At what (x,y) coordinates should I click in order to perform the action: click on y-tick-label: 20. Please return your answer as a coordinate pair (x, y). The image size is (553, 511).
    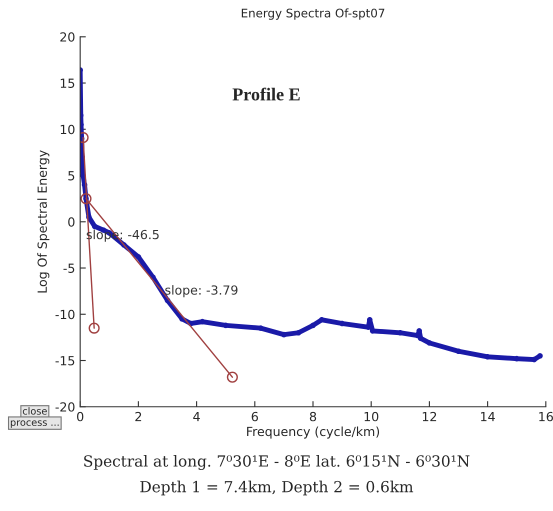
    Looking at the image, I should click on (67, 37).